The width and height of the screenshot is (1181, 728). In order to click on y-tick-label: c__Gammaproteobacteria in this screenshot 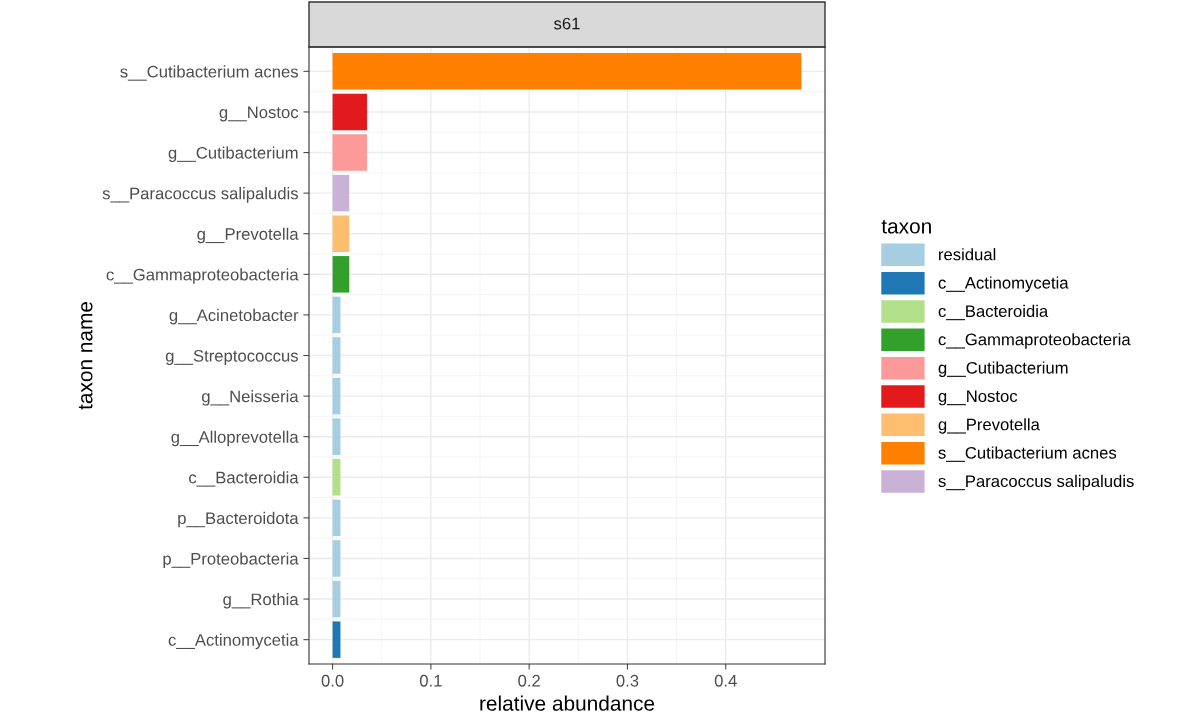, I will do `click(202, 276)`.